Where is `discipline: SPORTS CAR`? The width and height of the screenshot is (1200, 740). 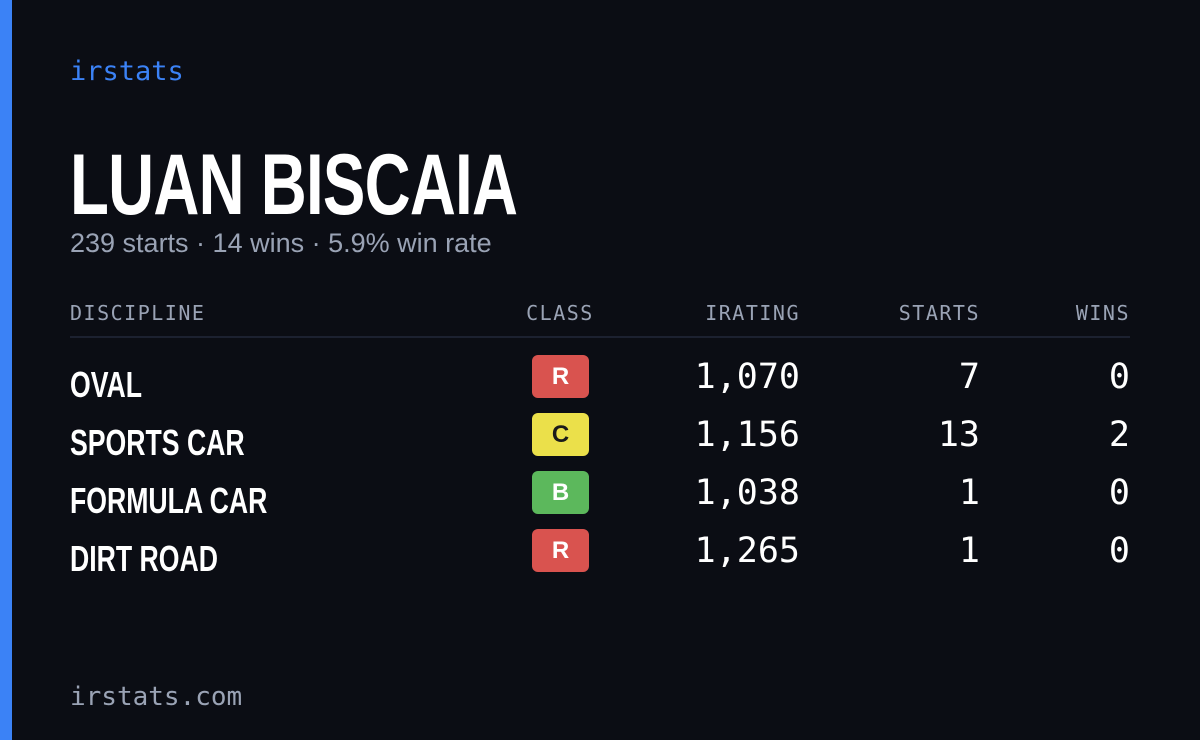 discipline: SPORTS CAR is located at coordinates (157, 442).